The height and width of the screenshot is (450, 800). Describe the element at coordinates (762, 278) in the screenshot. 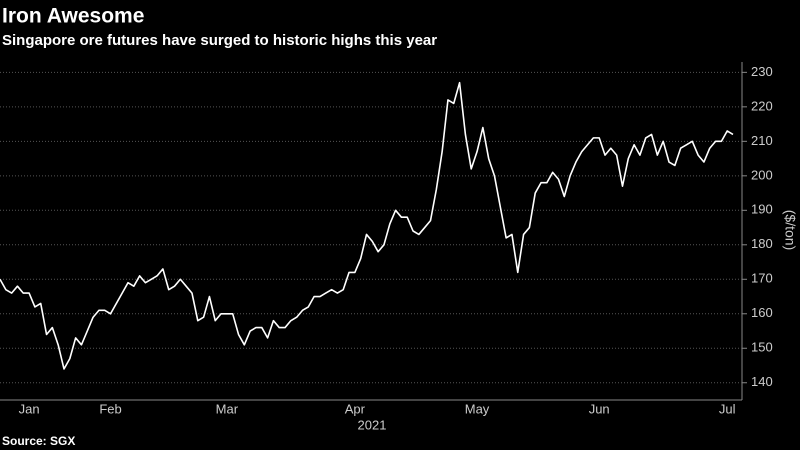

I see `y-tick-label: 170` at that location.